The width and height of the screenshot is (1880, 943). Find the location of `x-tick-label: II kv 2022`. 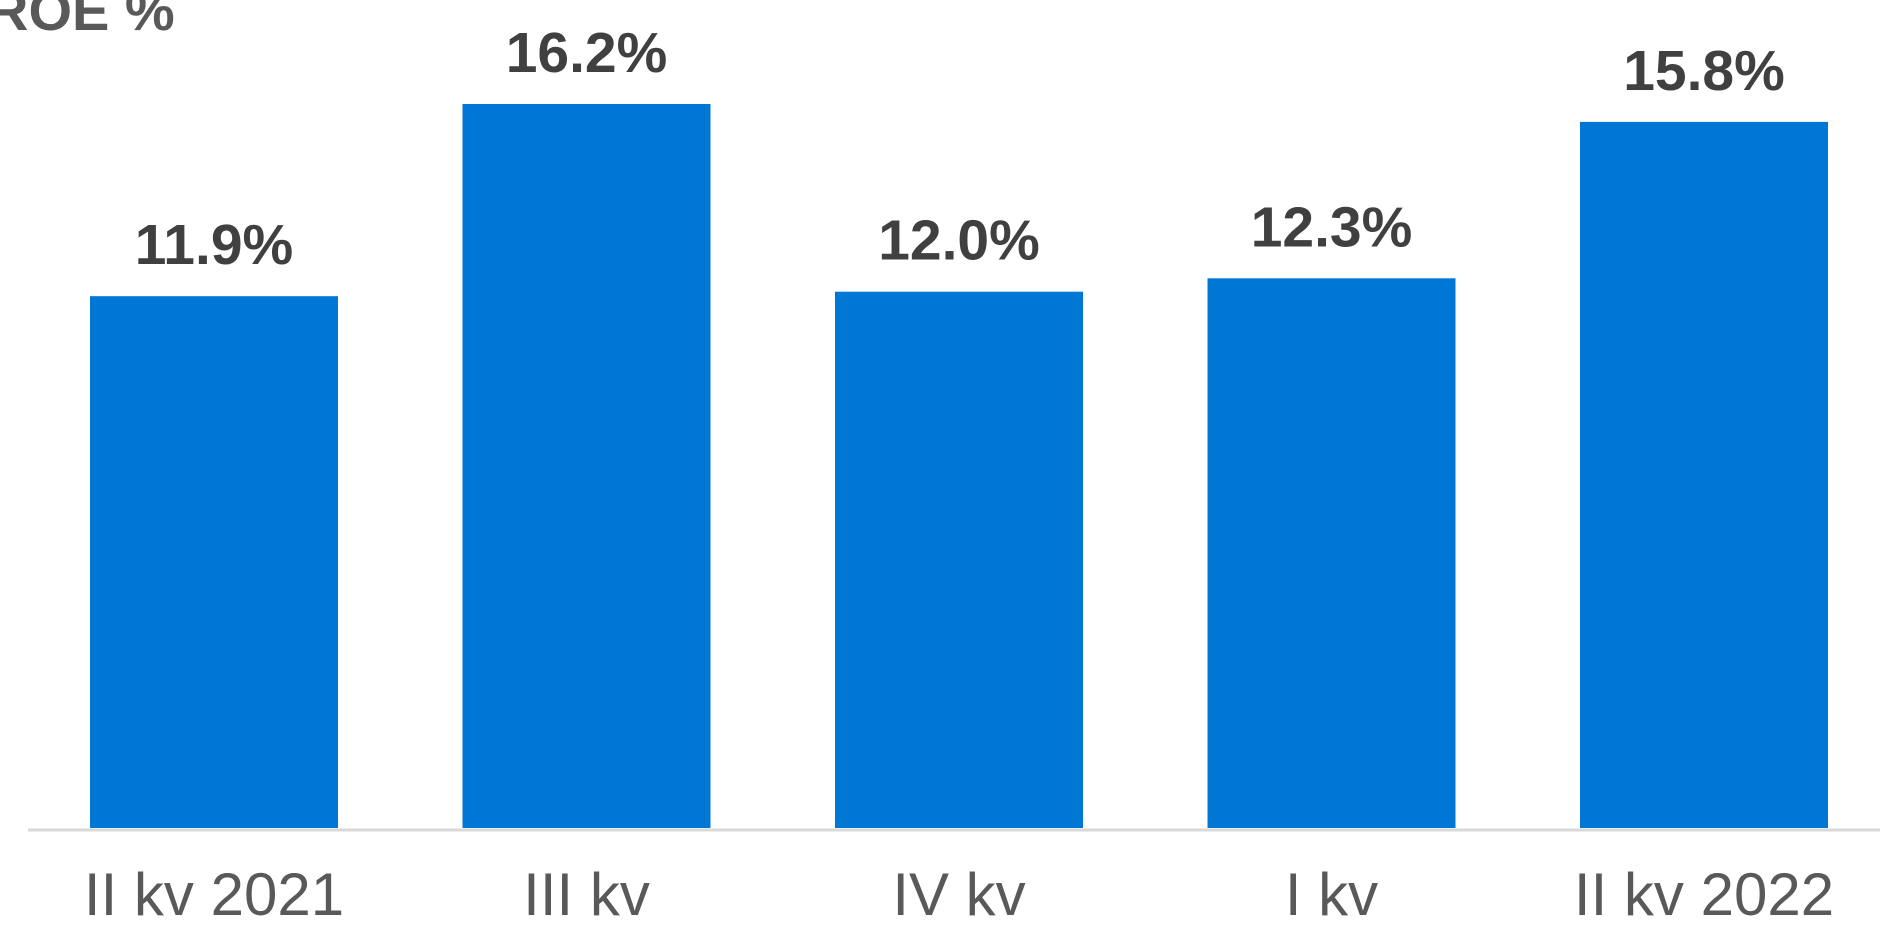

x-tick-label: II kv 2022 is located at coordinates (1704, 894).